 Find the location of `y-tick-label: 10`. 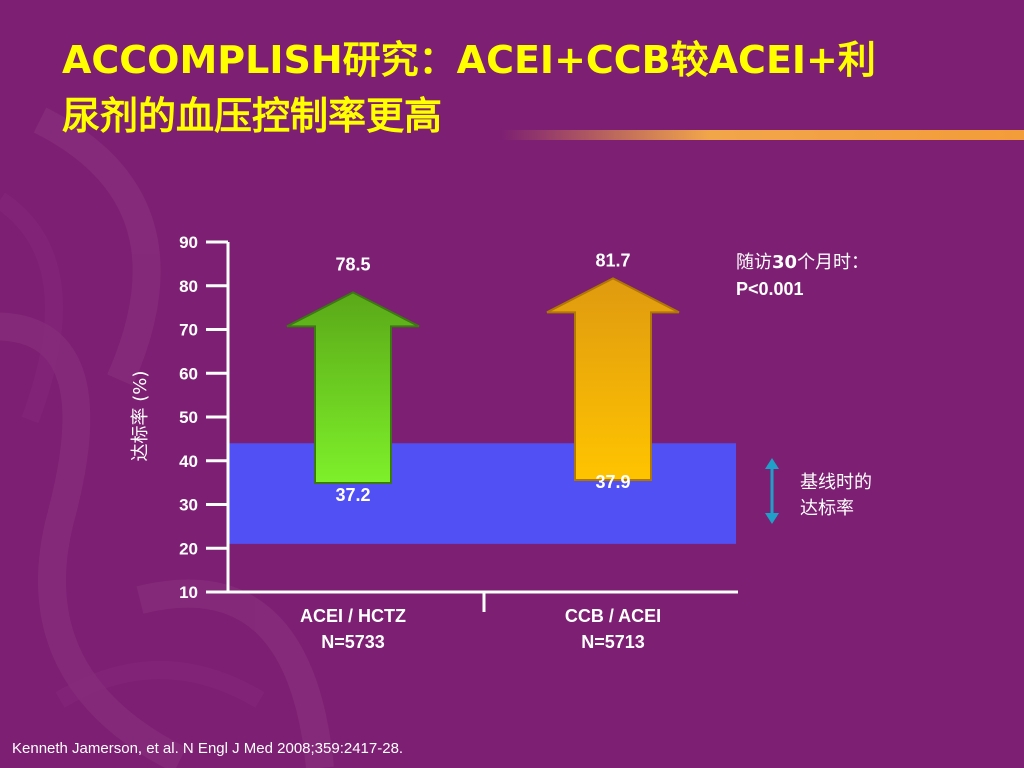

y-tick-label: 10 is located at coordinates (188, 592).